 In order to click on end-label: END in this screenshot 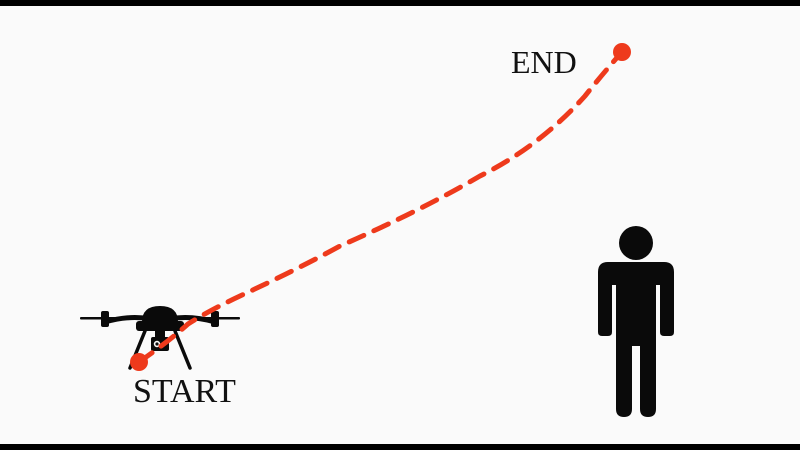, I will do `click(544, 62)`.